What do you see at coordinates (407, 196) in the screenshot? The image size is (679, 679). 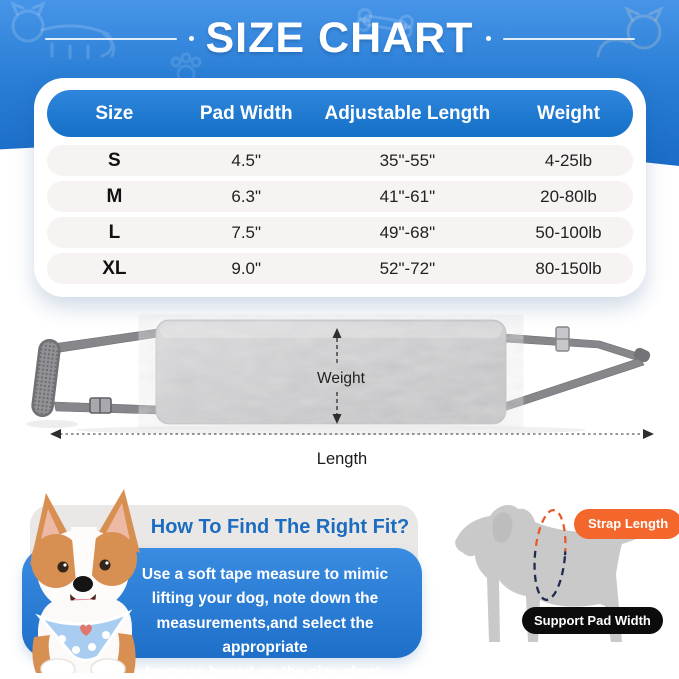 I see `cell-adjustable-length: 41"-61"` at bounding box center [407, 196].